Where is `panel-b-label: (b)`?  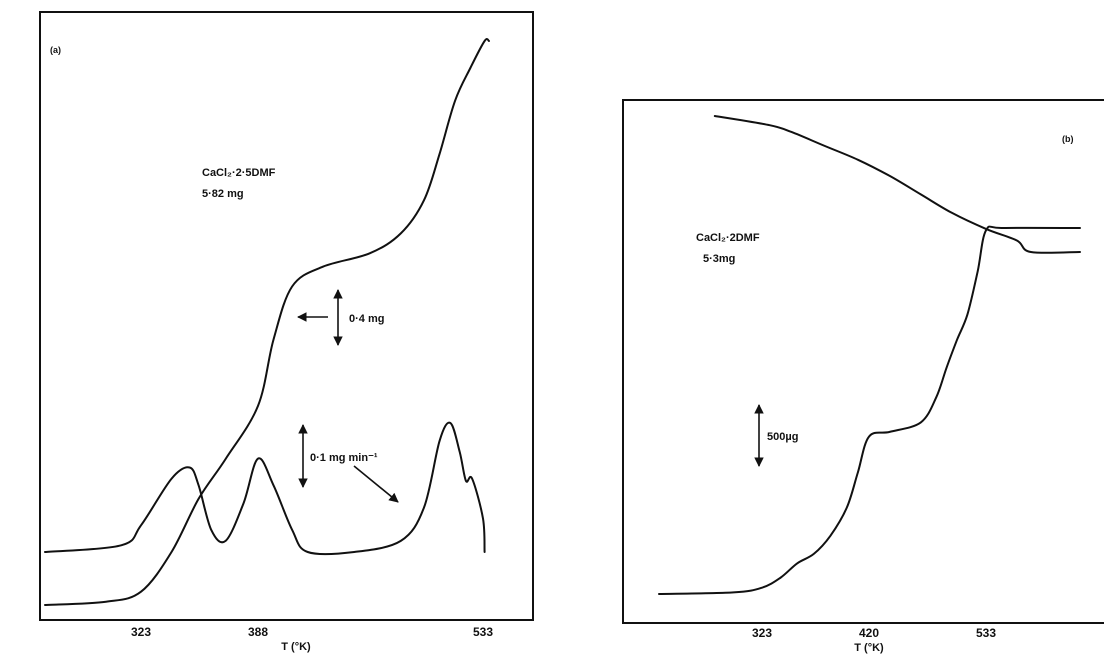 panel-b-label: (b) is located at coordinates (1068, 139).